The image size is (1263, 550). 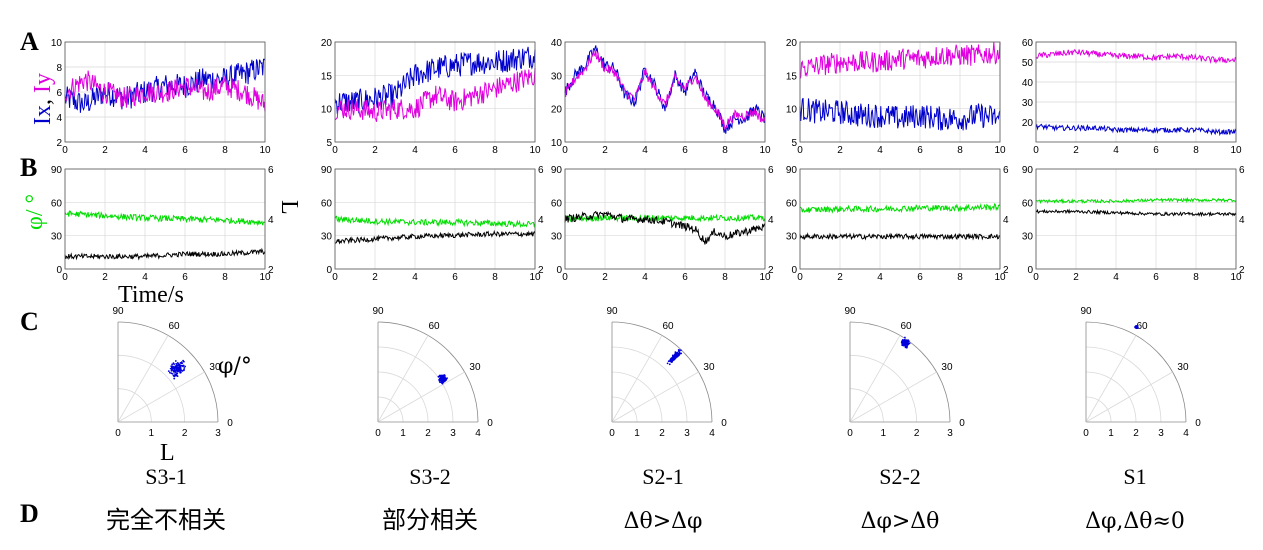 What do you see at coordinates (431, 97) in the screenshot?
I see `line-panel-A-S3-2: 0 2 4 6 8 10 5 10 15 20` at bounding box center [431, 97].